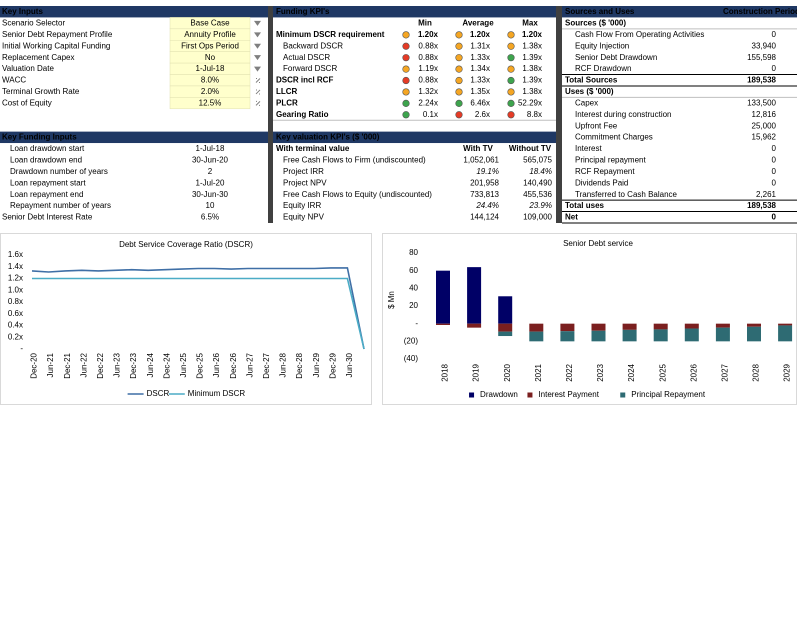 The image size is (797, 637). I want to click on item-value: 155,598, so click(761, 57).